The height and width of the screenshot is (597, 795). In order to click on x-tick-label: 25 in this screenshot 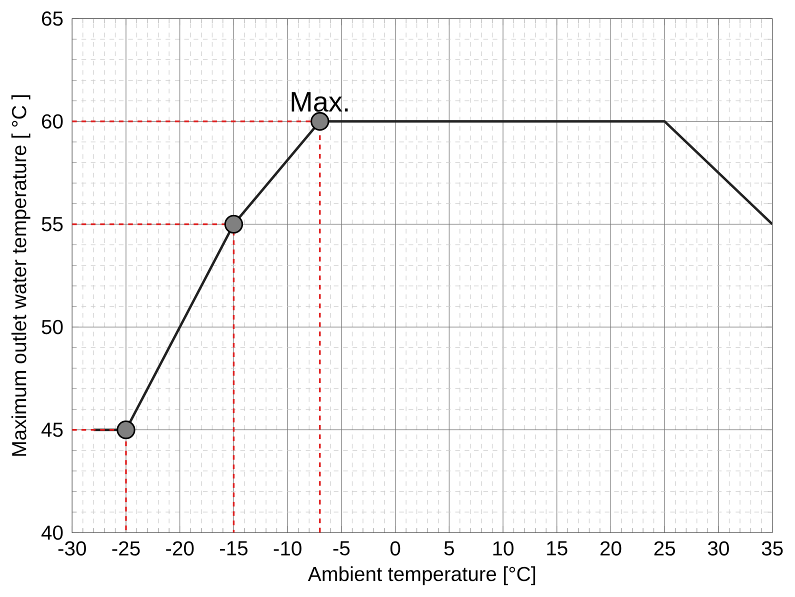, I will do `click(665, 548)`.